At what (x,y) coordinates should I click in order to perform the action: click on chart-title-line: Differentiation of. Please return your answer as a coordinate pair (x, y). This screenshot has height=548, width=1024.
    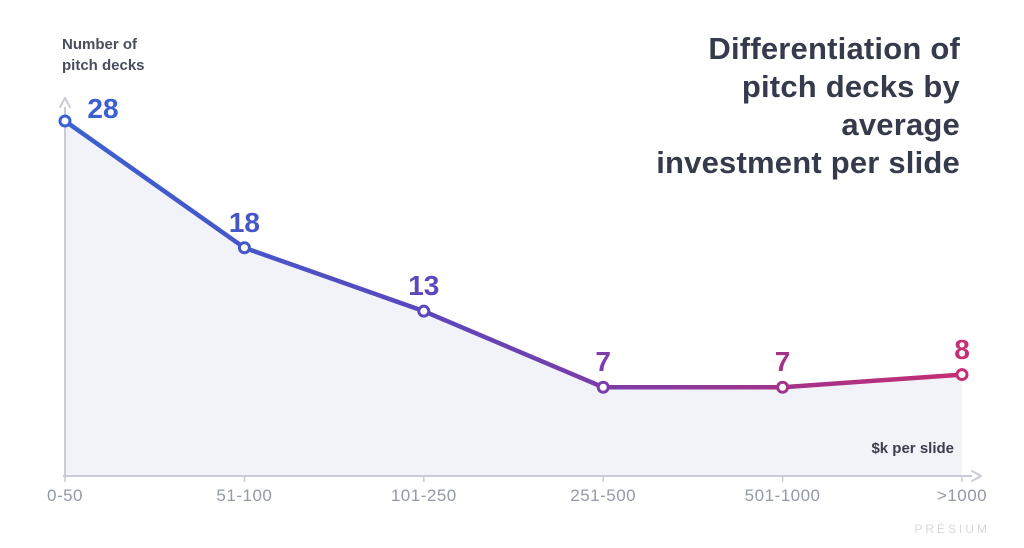
    Looking at the image, I should click on (834, 48).